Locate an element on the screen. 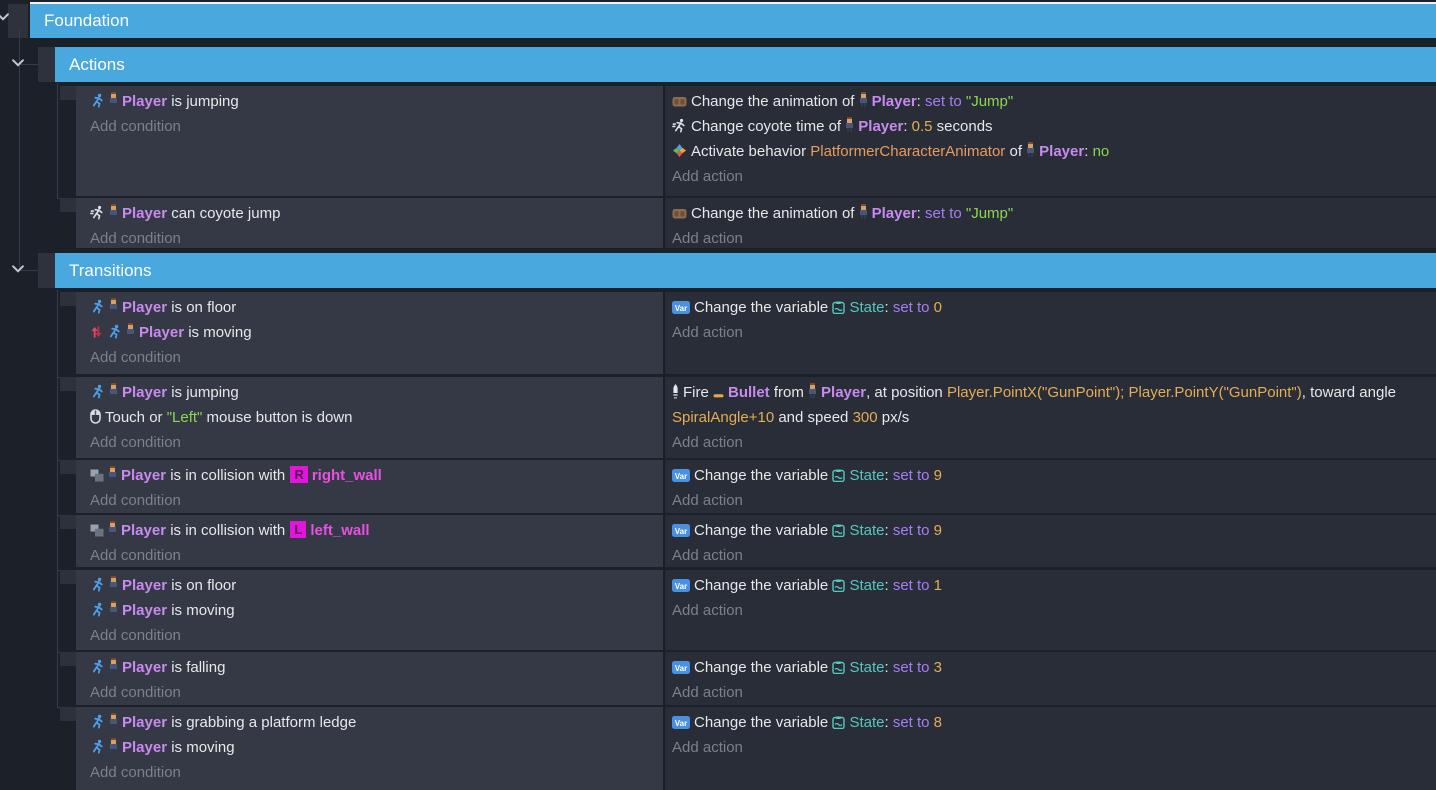 Image resolution: width=1436 pixels, height=790 pixels. group-header-transitions: Transitions is located at coordinates (745, 270).